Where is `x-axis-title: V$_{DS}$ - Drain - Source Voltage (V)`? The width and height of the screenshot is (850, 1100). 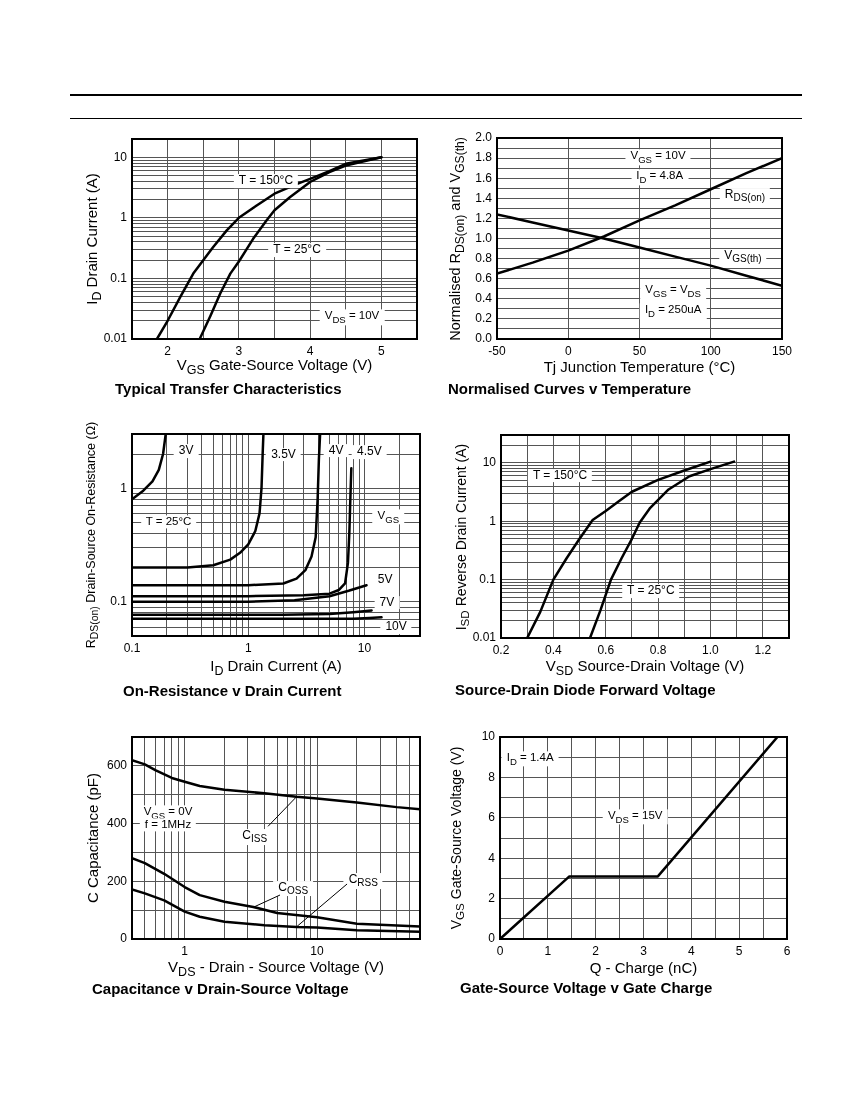
x-axis-title: V$_{DS}$ - Drain - Source Voltage (V) is located at coordinates (276, 968).